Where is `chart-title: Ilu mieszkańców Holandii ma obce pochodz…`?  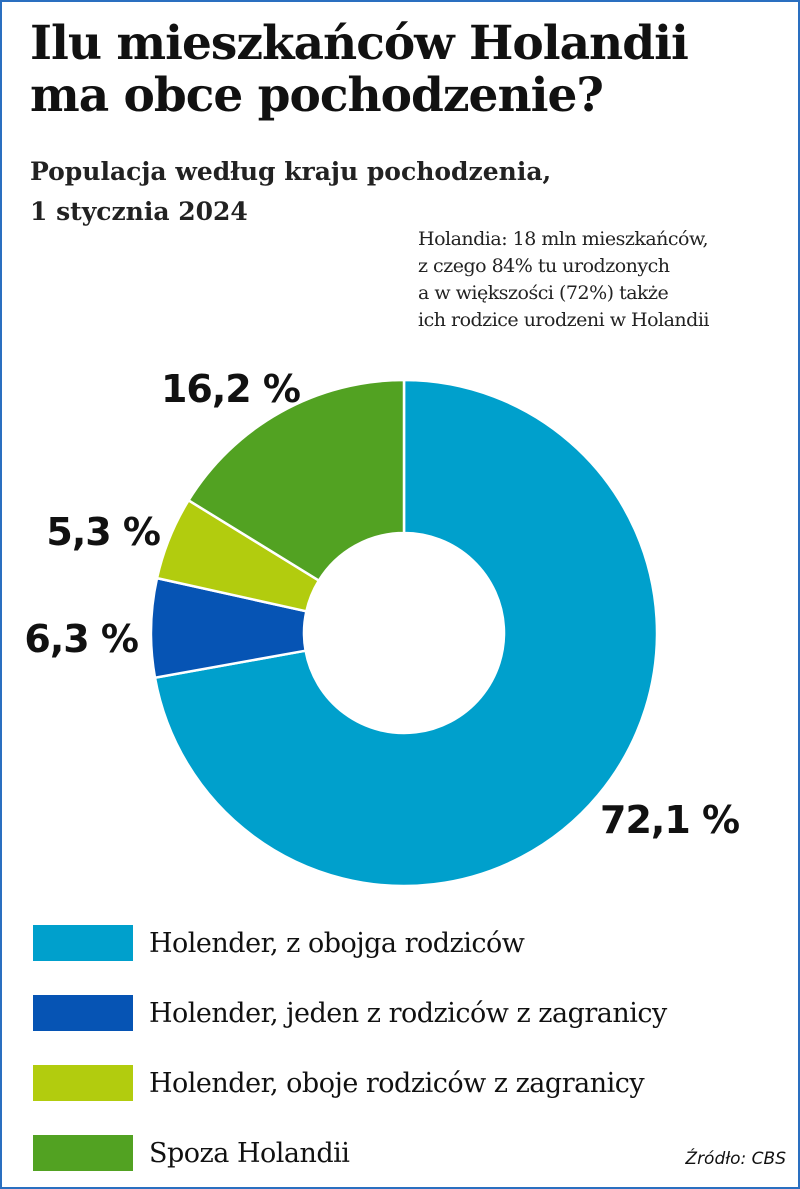 chart-title: Ilu mieszkańców Holandii ma obce pochodz… is located at coordinates (359, 69).